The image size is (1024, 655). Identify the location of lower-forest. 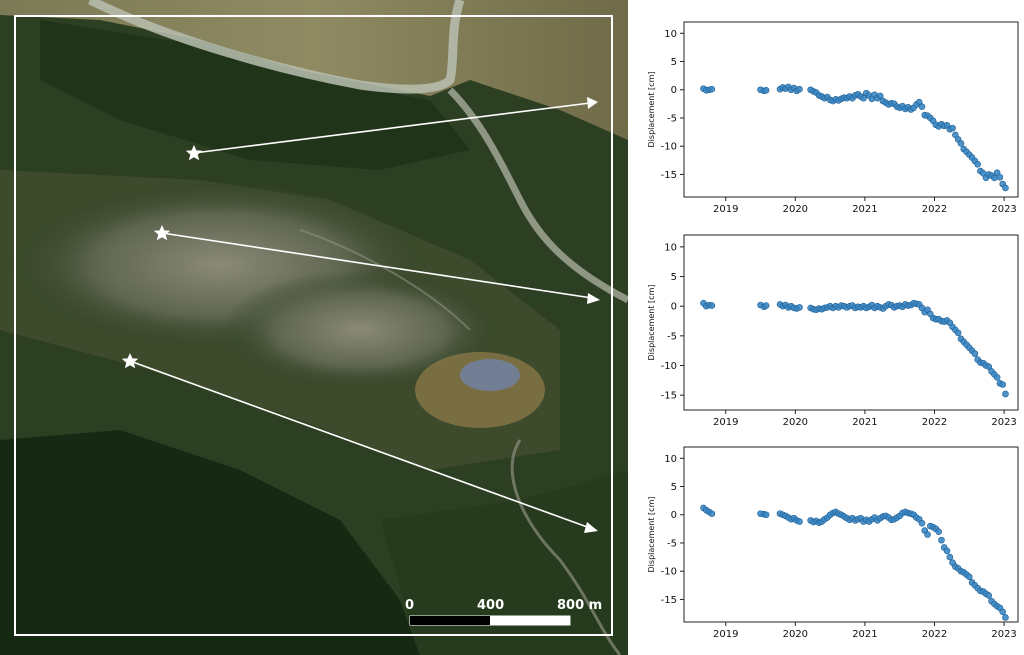
(210, 542).